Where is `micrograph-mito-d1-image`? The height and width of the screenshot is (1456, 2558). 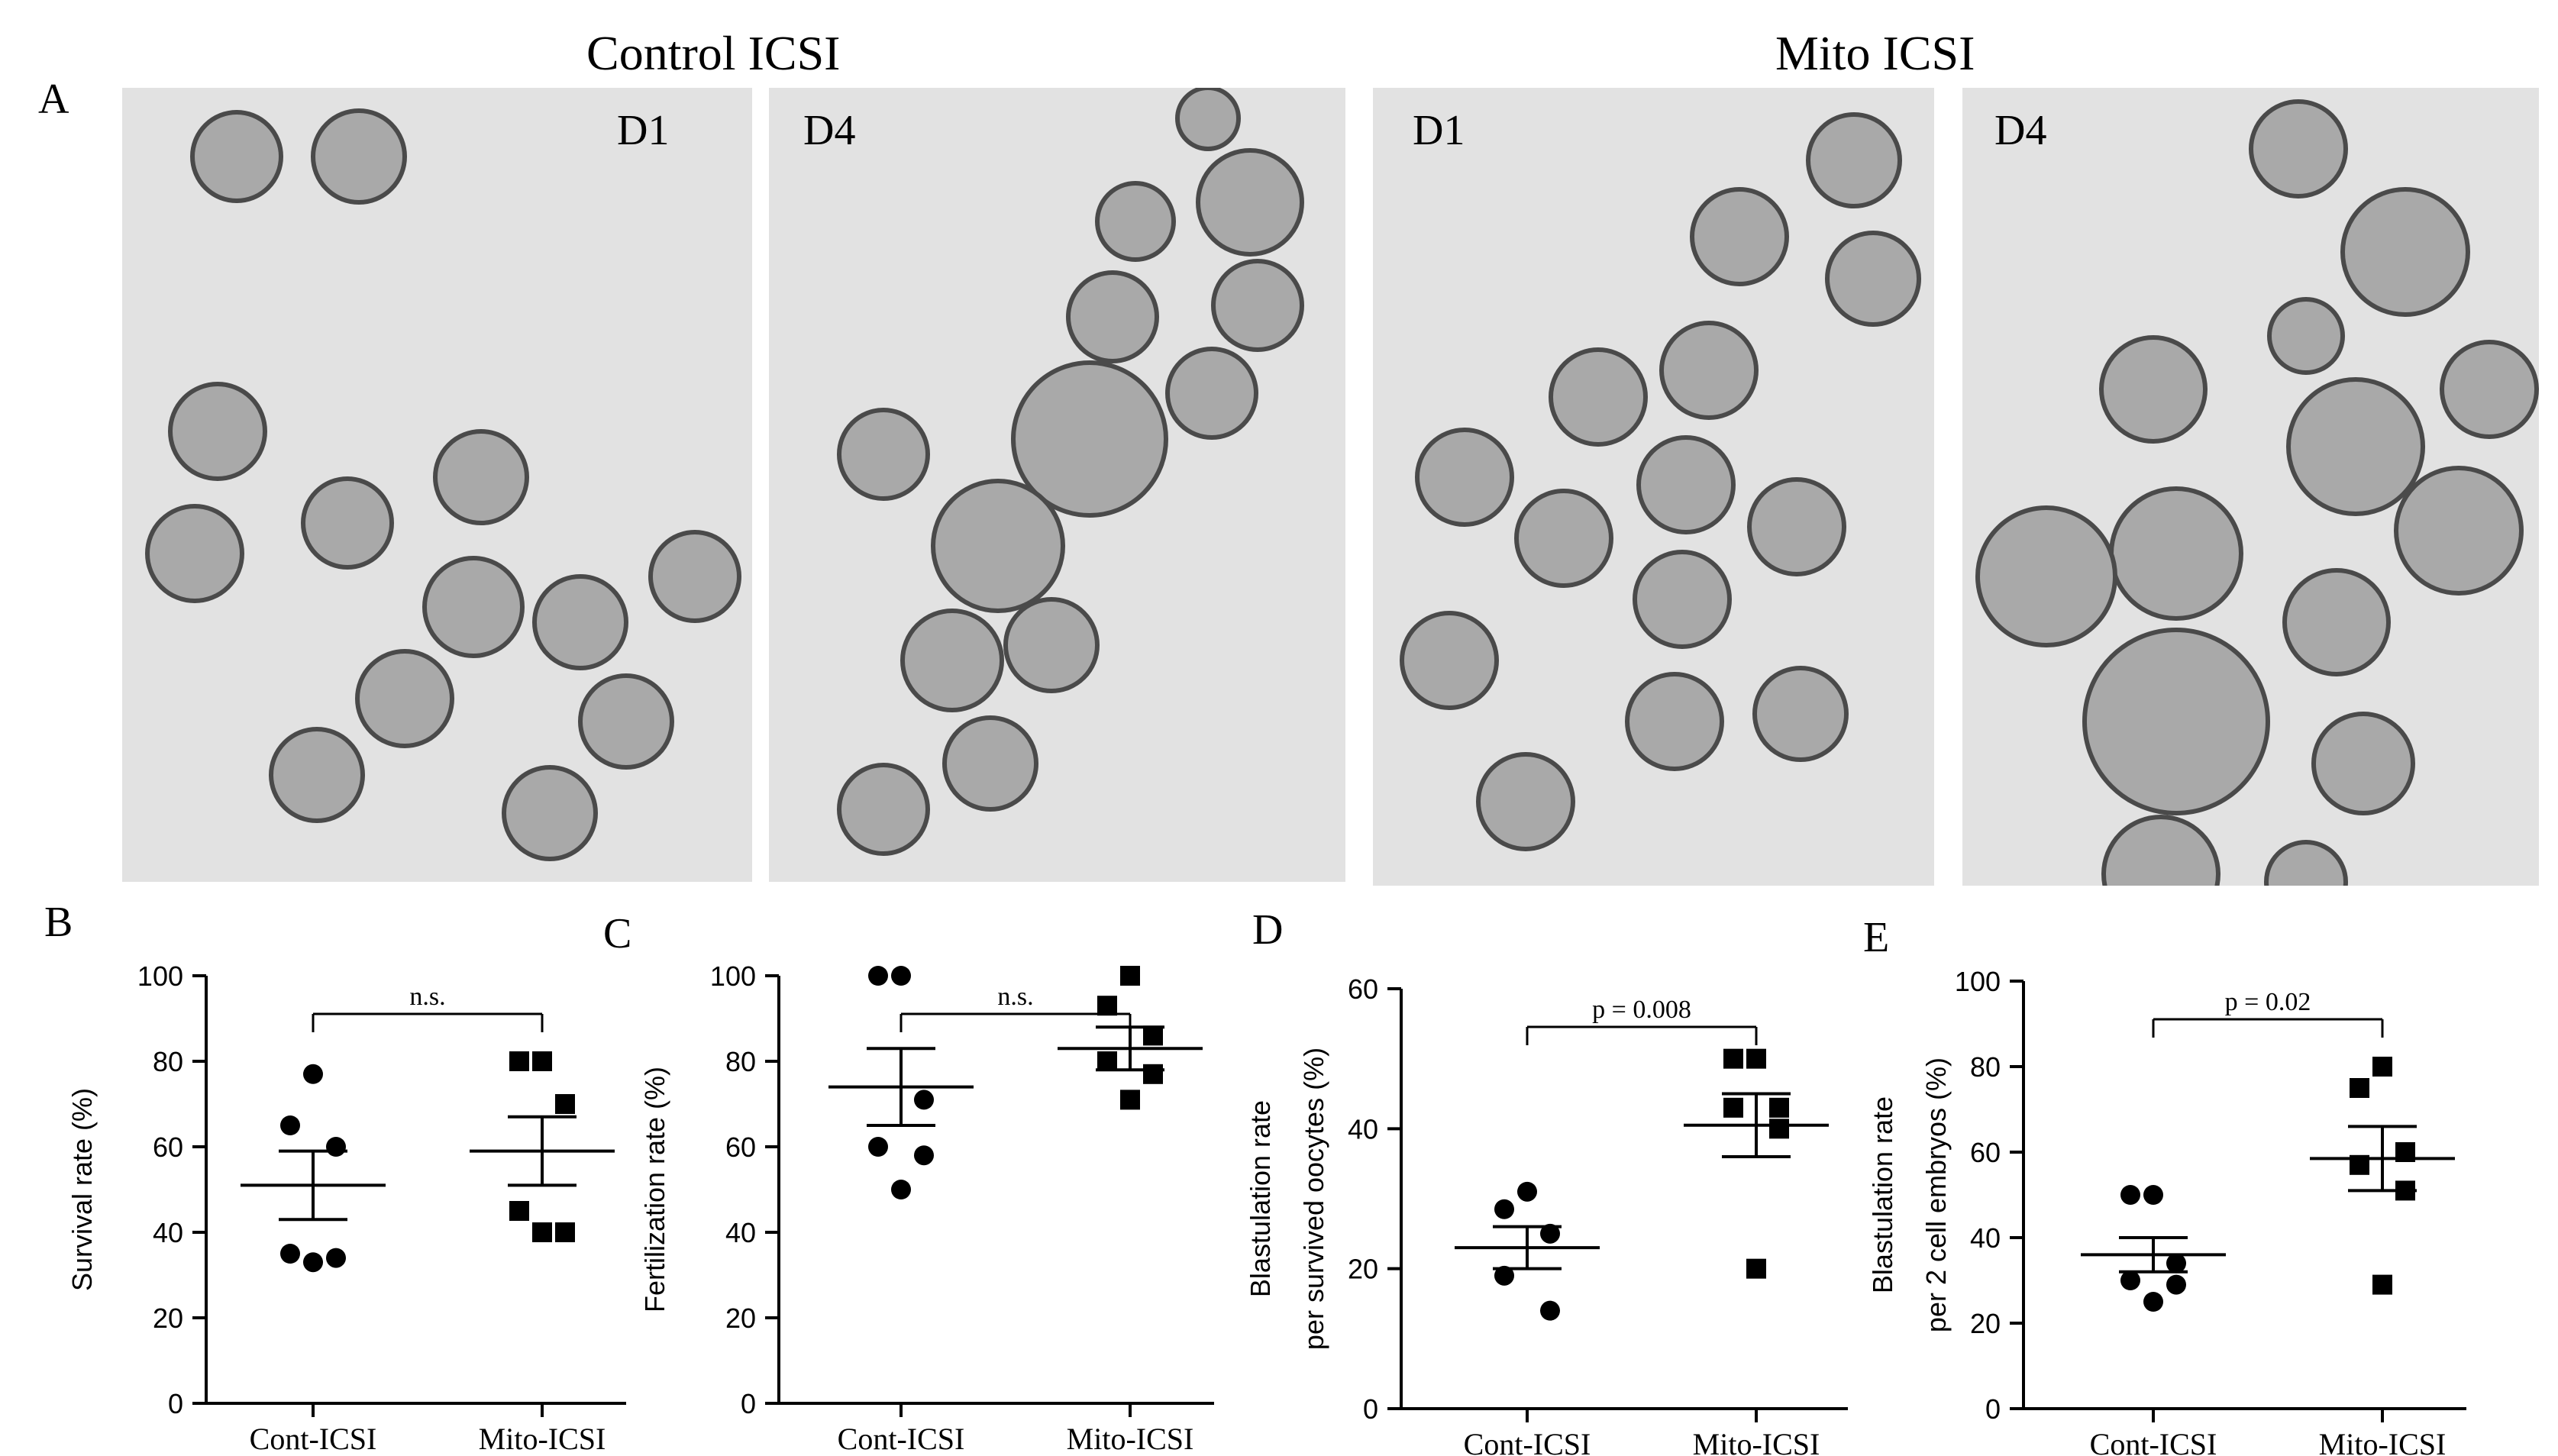
micrograph-mito-d1-image is located at coordinates (1653, 487).